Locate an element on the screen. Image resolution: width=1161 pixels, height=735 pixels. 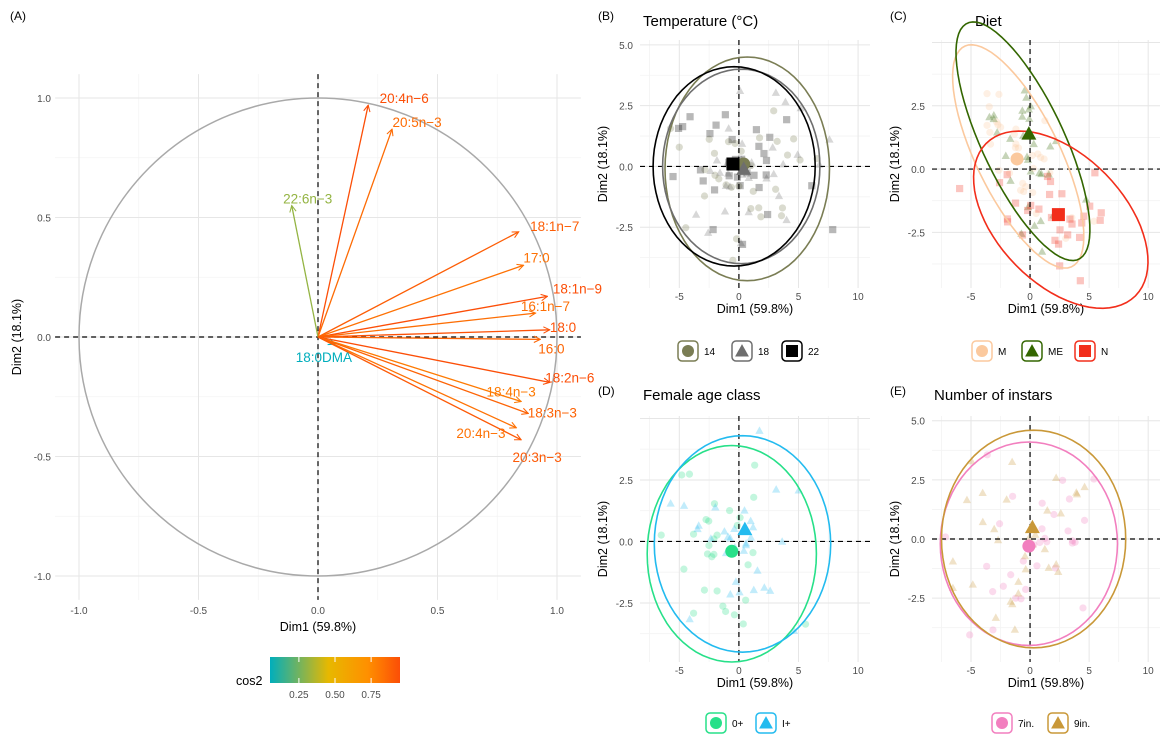
panel-label-b: (B) is located at coordinates (606, 16).